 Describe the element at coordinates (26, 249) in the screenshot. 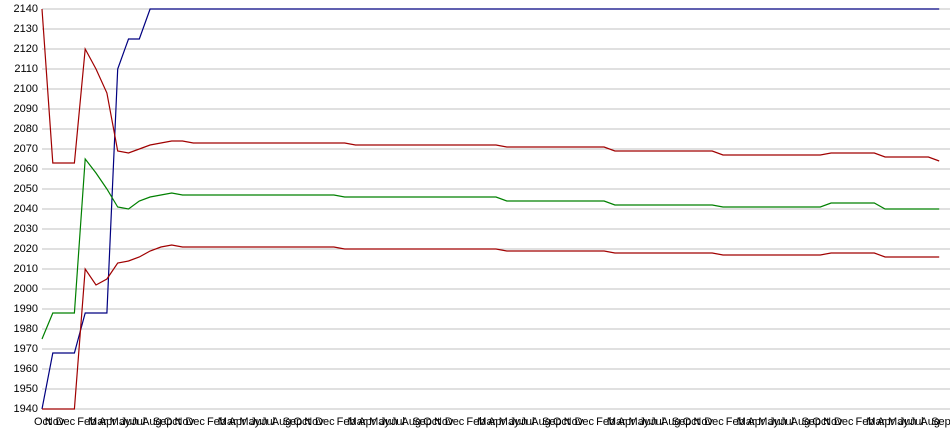

I see `y-tick-label: 2020` at that location.